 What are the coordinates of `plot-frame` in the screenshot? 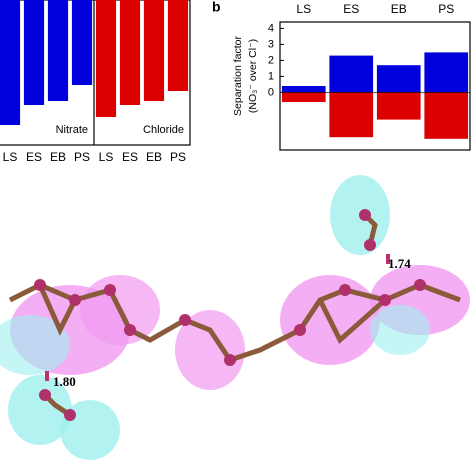 It's located at (375, 86).